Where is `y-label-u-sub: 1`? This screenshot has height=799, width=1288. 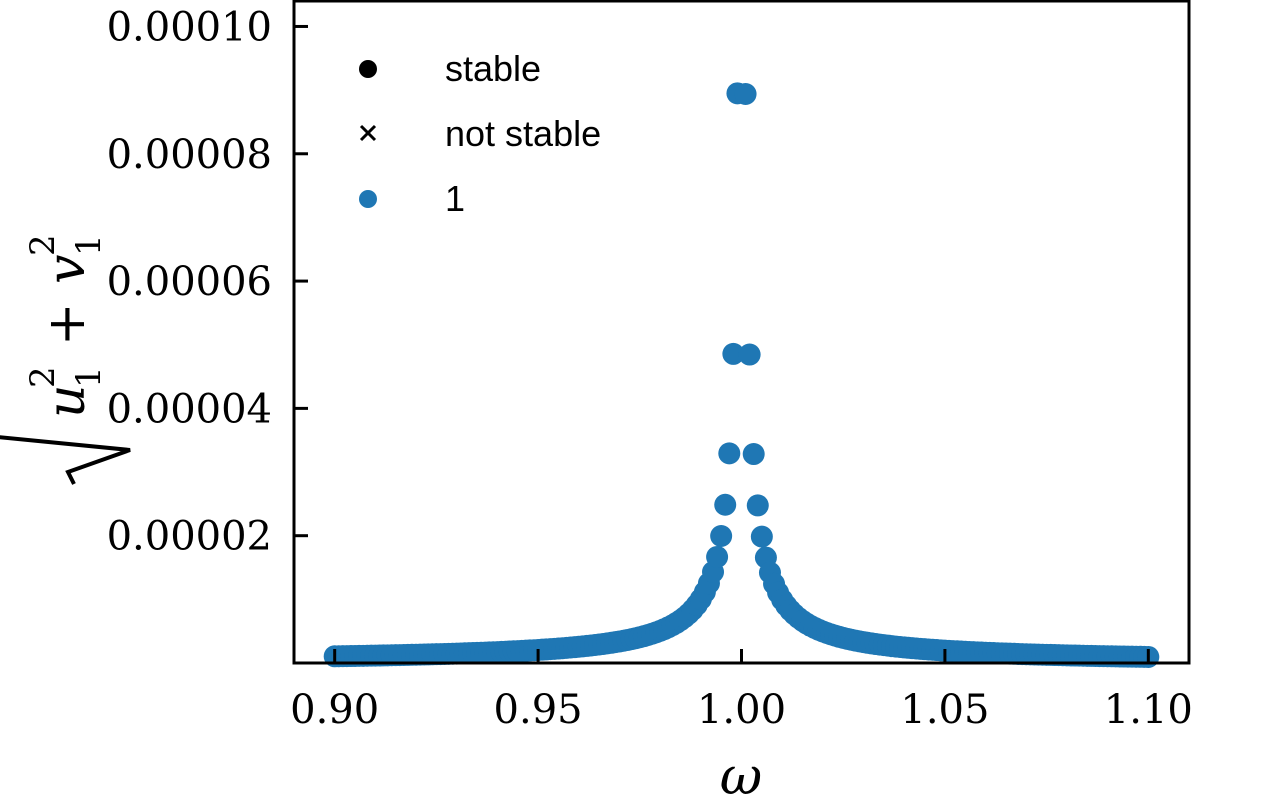 y-label-u-sub: 1 is located at coordinates (89, 377).